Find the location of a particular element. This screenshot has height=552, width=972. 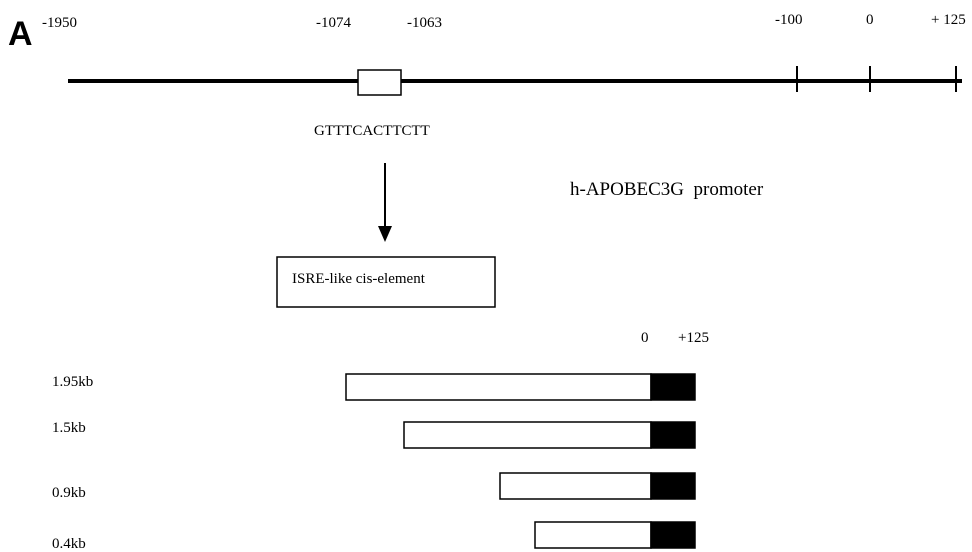

construct-label: 0.4kb is located at coordinates (69, 544).